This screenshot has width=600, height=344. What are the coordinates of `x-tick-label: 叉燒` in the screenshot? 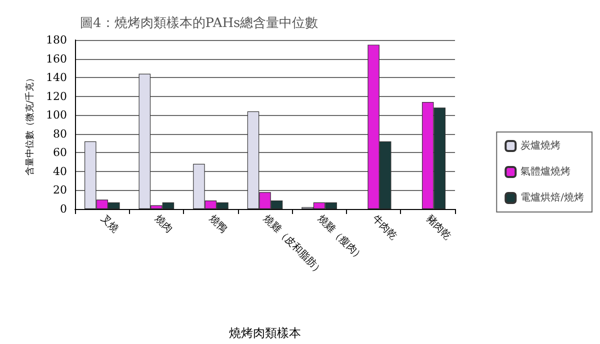 It's located at (109, 224).